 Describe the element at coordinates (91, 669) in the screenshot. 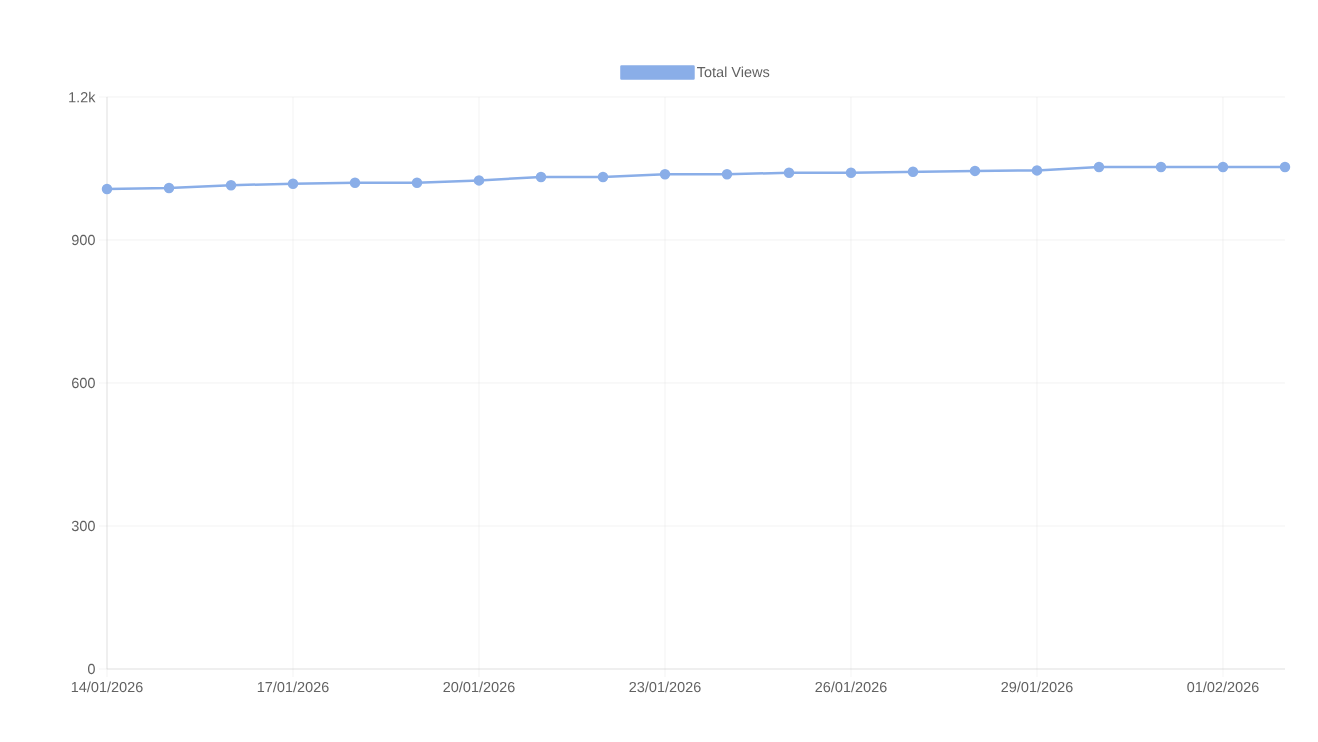

I see `y-tick-label: 0` at that location.